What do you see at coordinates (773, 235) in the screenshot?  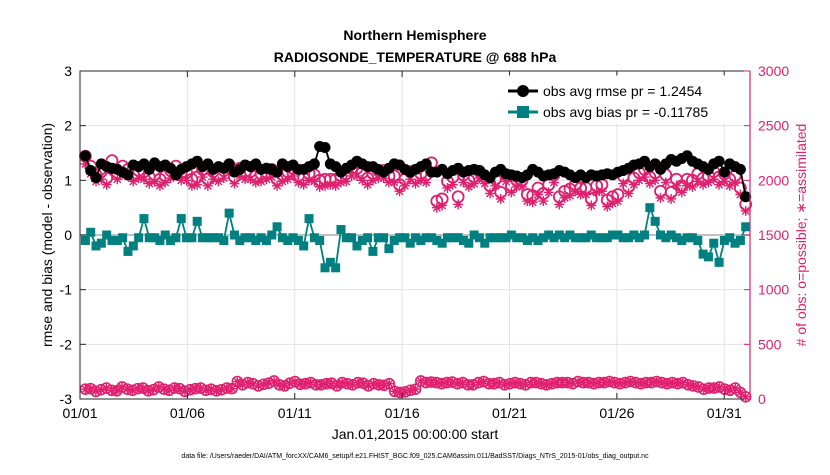 I see `y-tick-label-right: 1500` at bounding box center [773, 235].